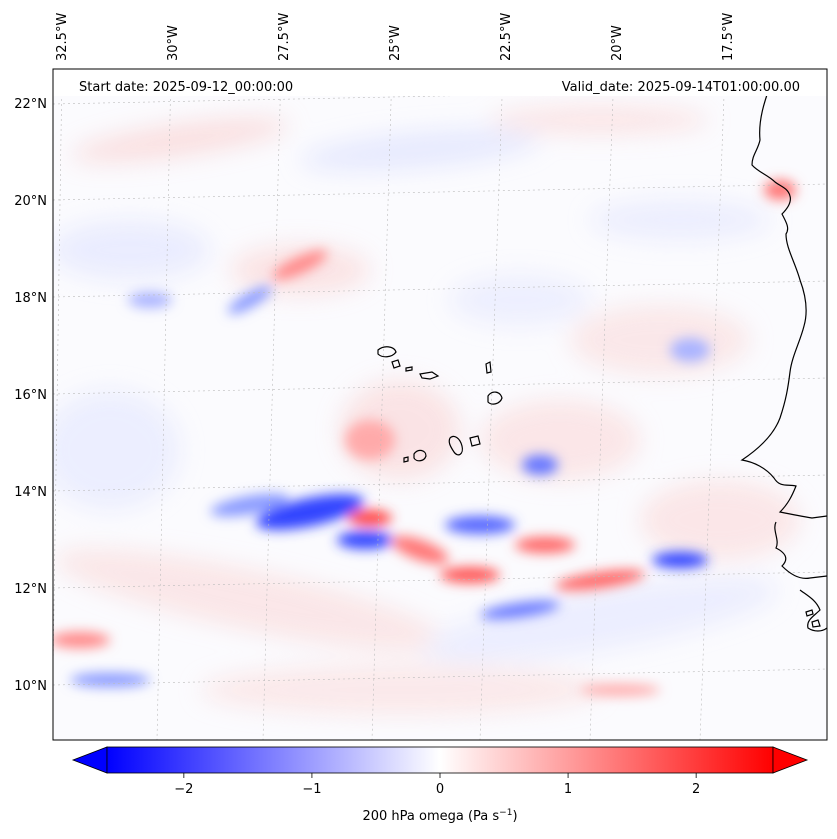 The width and height of the screenshot is (837, 839). What do you see at coordinates (505, 813) in the screenshot?
I see `colorbar-label-exponent: −1` at bounding box center [505, 813].